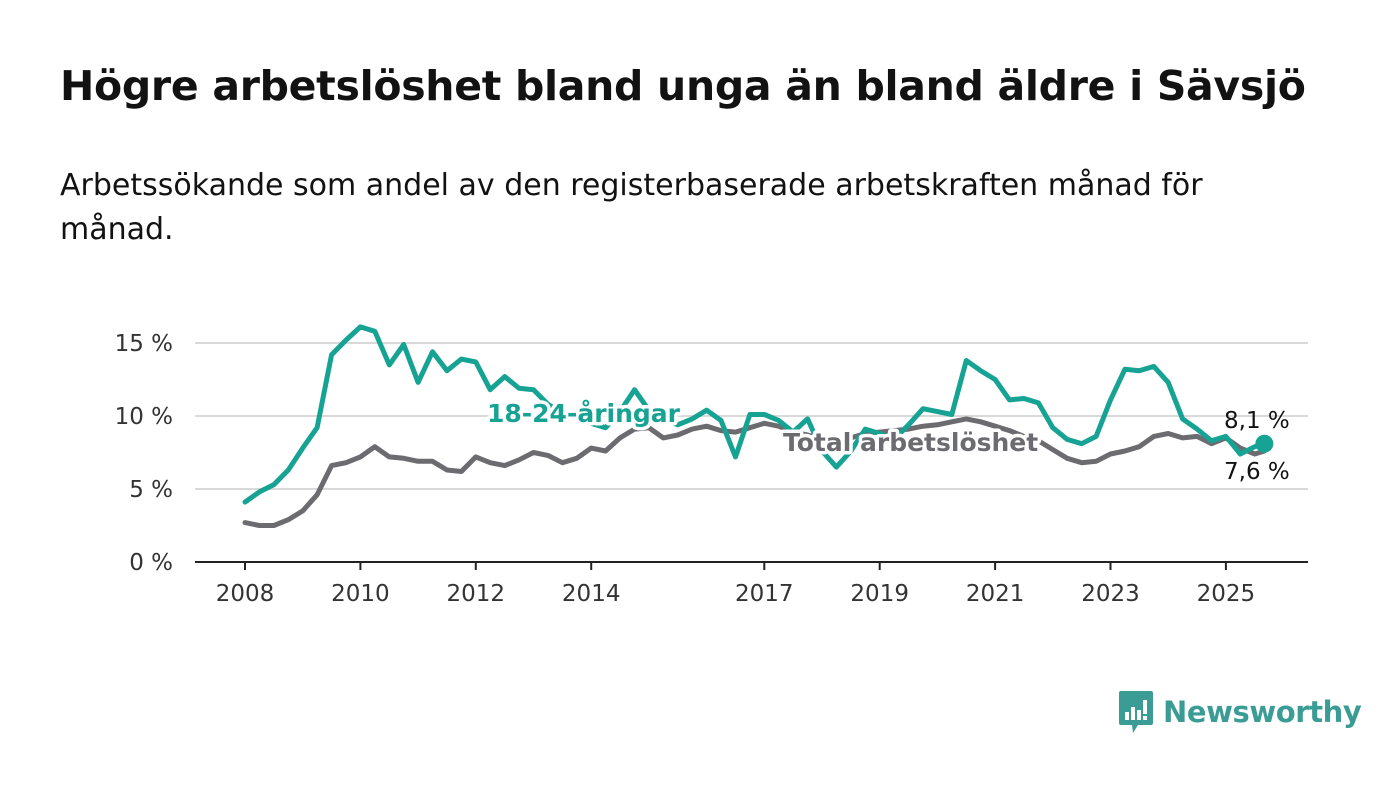  Describe the element at coordinates (1257, 472) in the screenshot. I see `end-value-label-total: 7,6 %` at that location.